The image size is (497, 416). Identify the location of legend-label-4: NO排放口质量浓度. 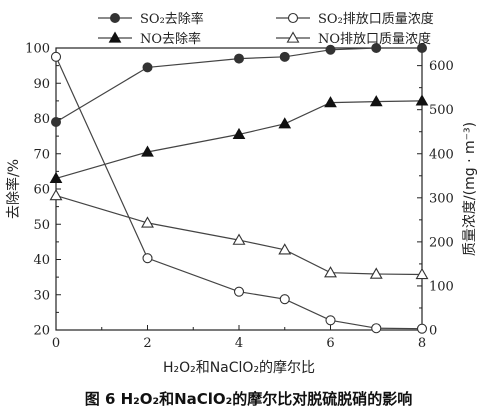
(374, 39).